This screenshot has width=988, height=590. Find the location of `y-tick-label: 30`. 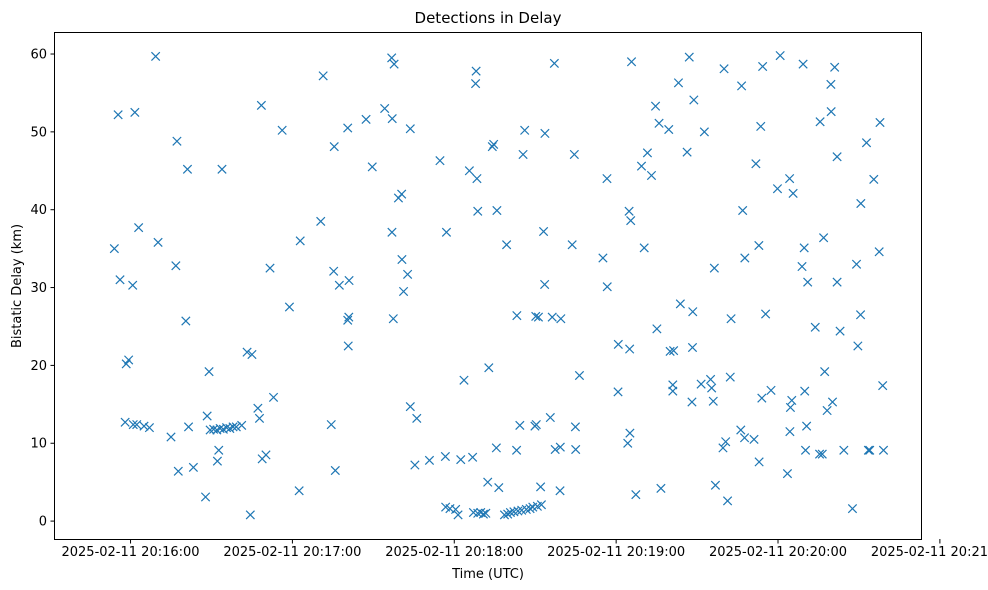

y-tick-label: 30 is located at coordinates (38, 288).